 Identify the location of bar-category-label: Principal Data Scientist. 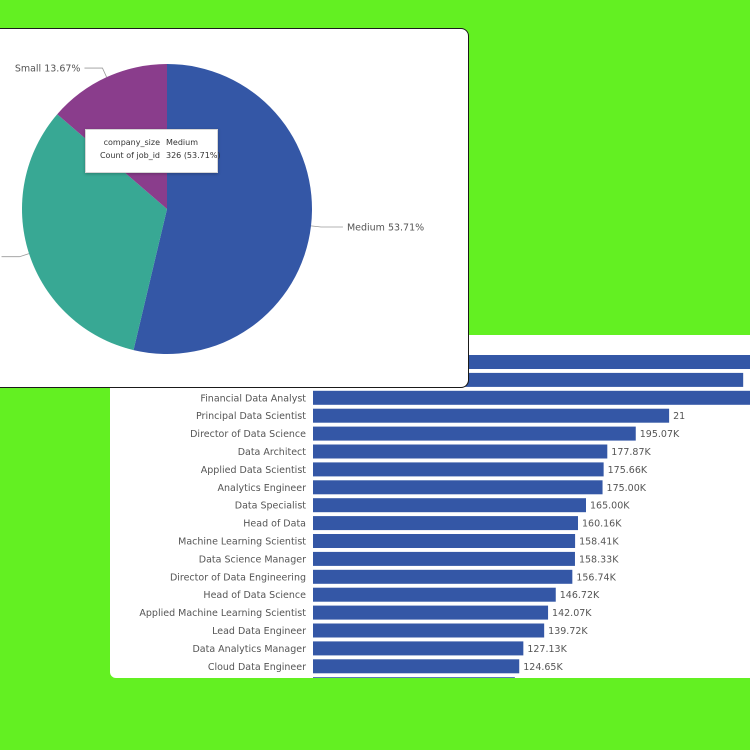
(251, 416).